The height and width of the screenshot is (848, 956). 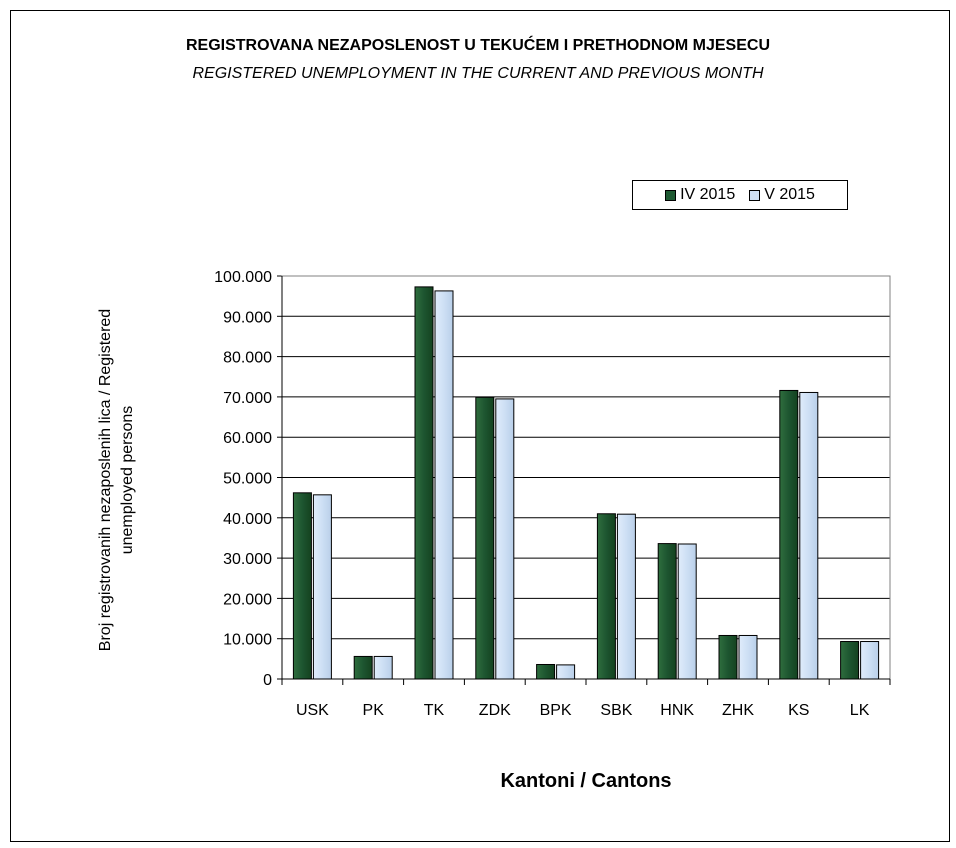 What do you see at coordinates (860, 710) in the screenshot?
I see `x-tick-label: LK` at bounding box center [860, 710].